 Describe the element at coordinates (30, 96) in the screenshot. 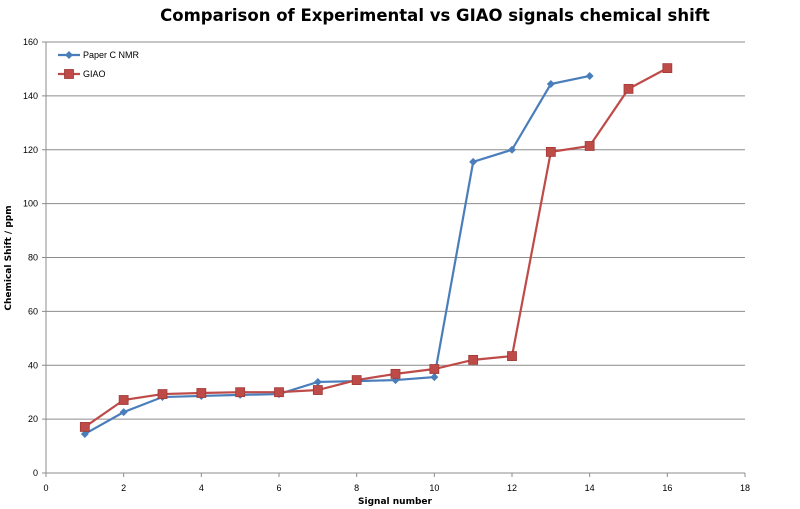

I see `y-tick-label: 140` at that location.